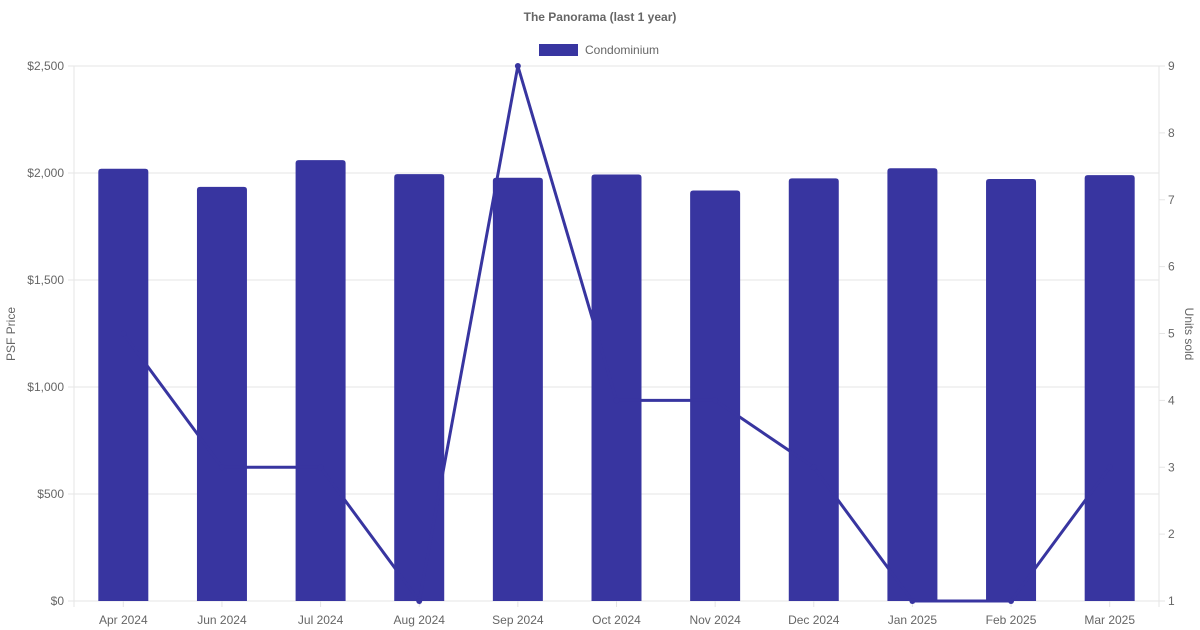 Image resolution: width=1200 pixels, height=630 pixels. I want to click on x-tick-label: Feb 2025, so click(1011, 620).